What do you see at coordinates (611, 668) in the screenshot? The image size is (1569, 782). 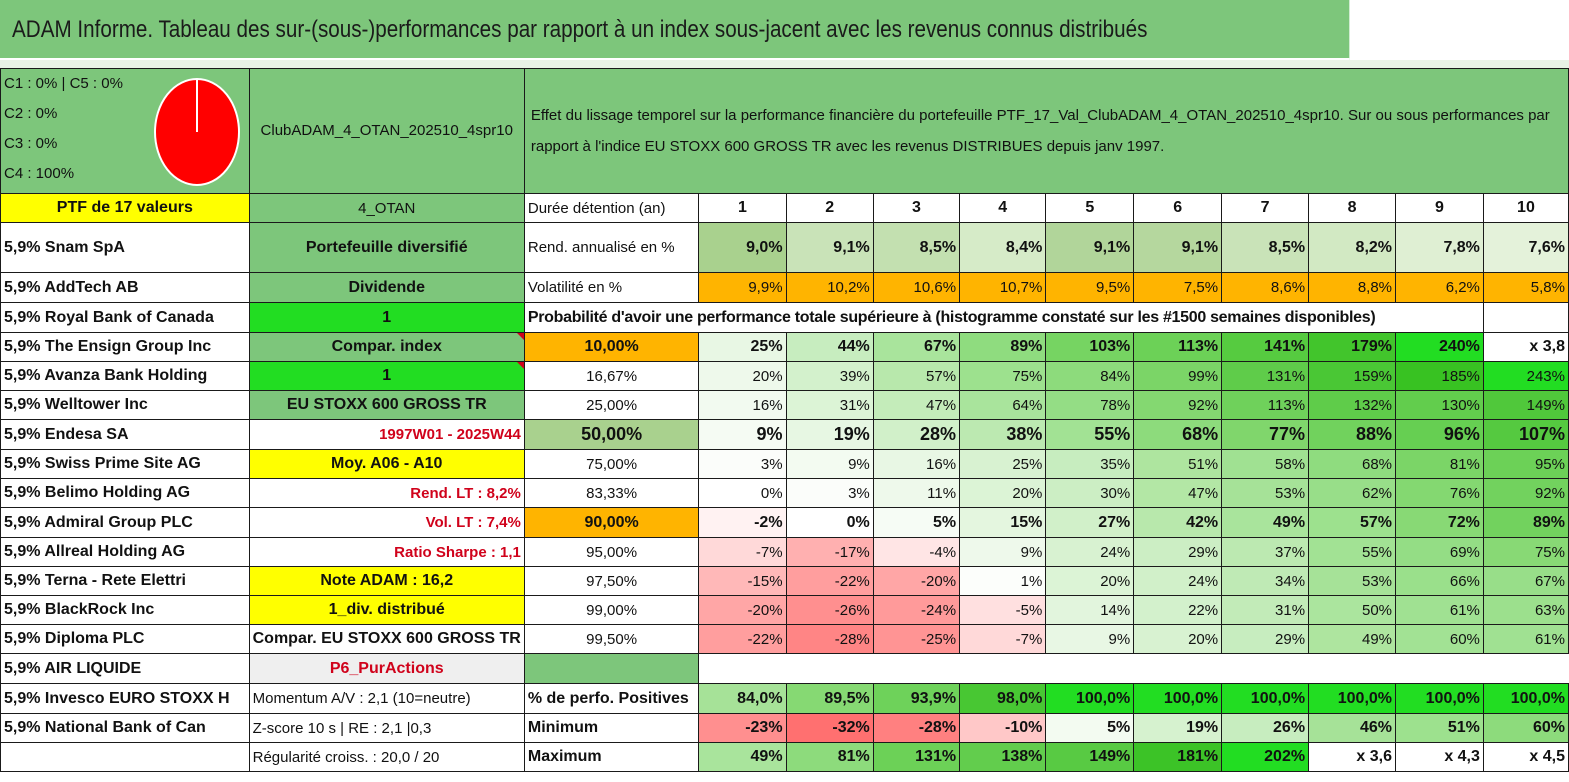 I see `empty-cell` at bounding box center [611, 668].